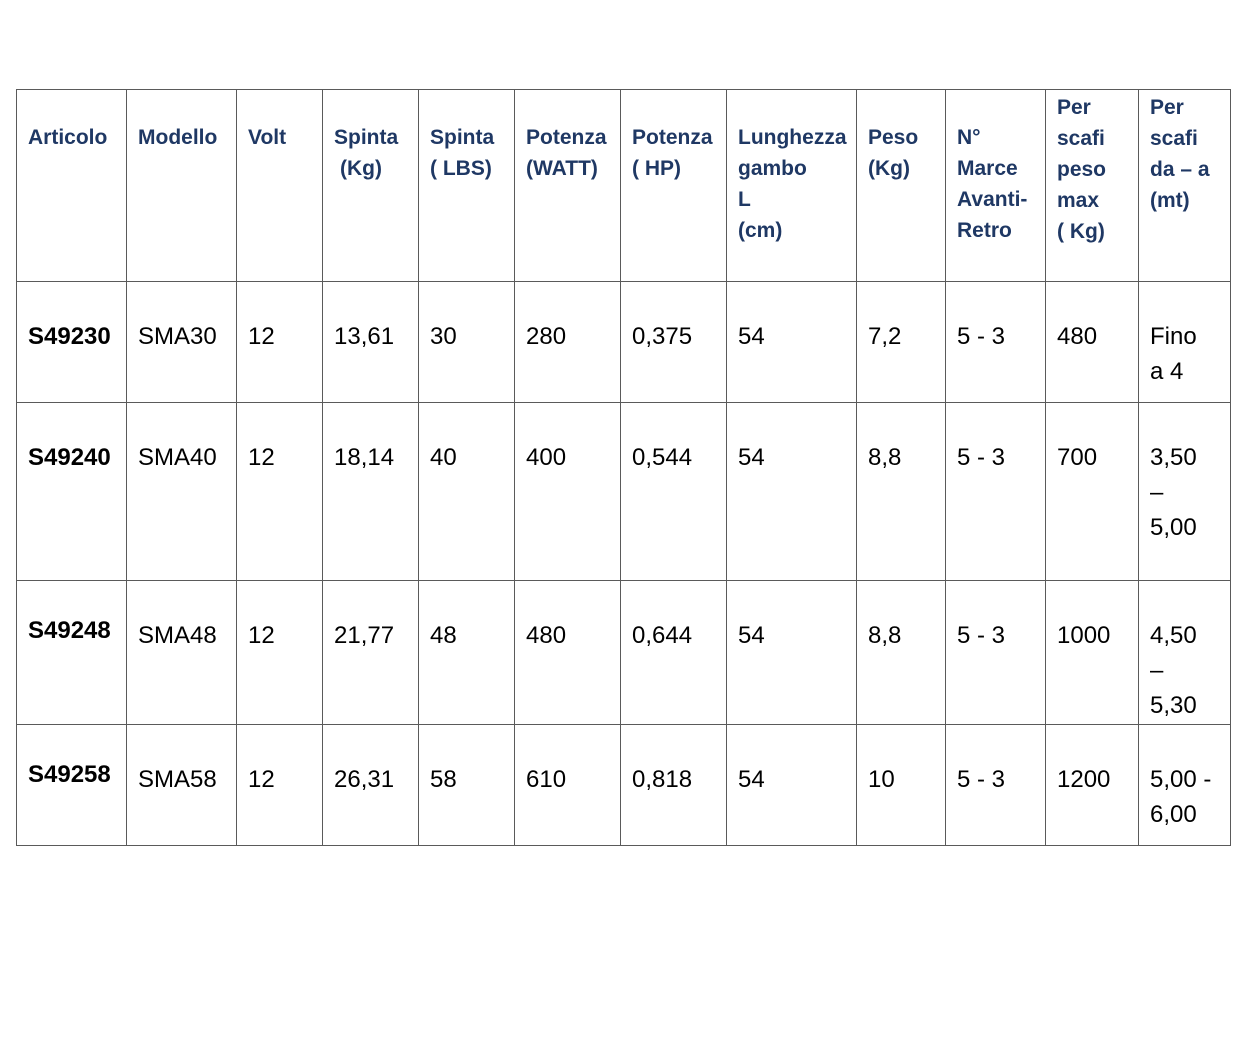 The height and width of the screenshot is (1051, 1240). Describe the element at coordinates (673, 342) in the screenshot. I see `cell-potenza-hp: 0,375` at that location.